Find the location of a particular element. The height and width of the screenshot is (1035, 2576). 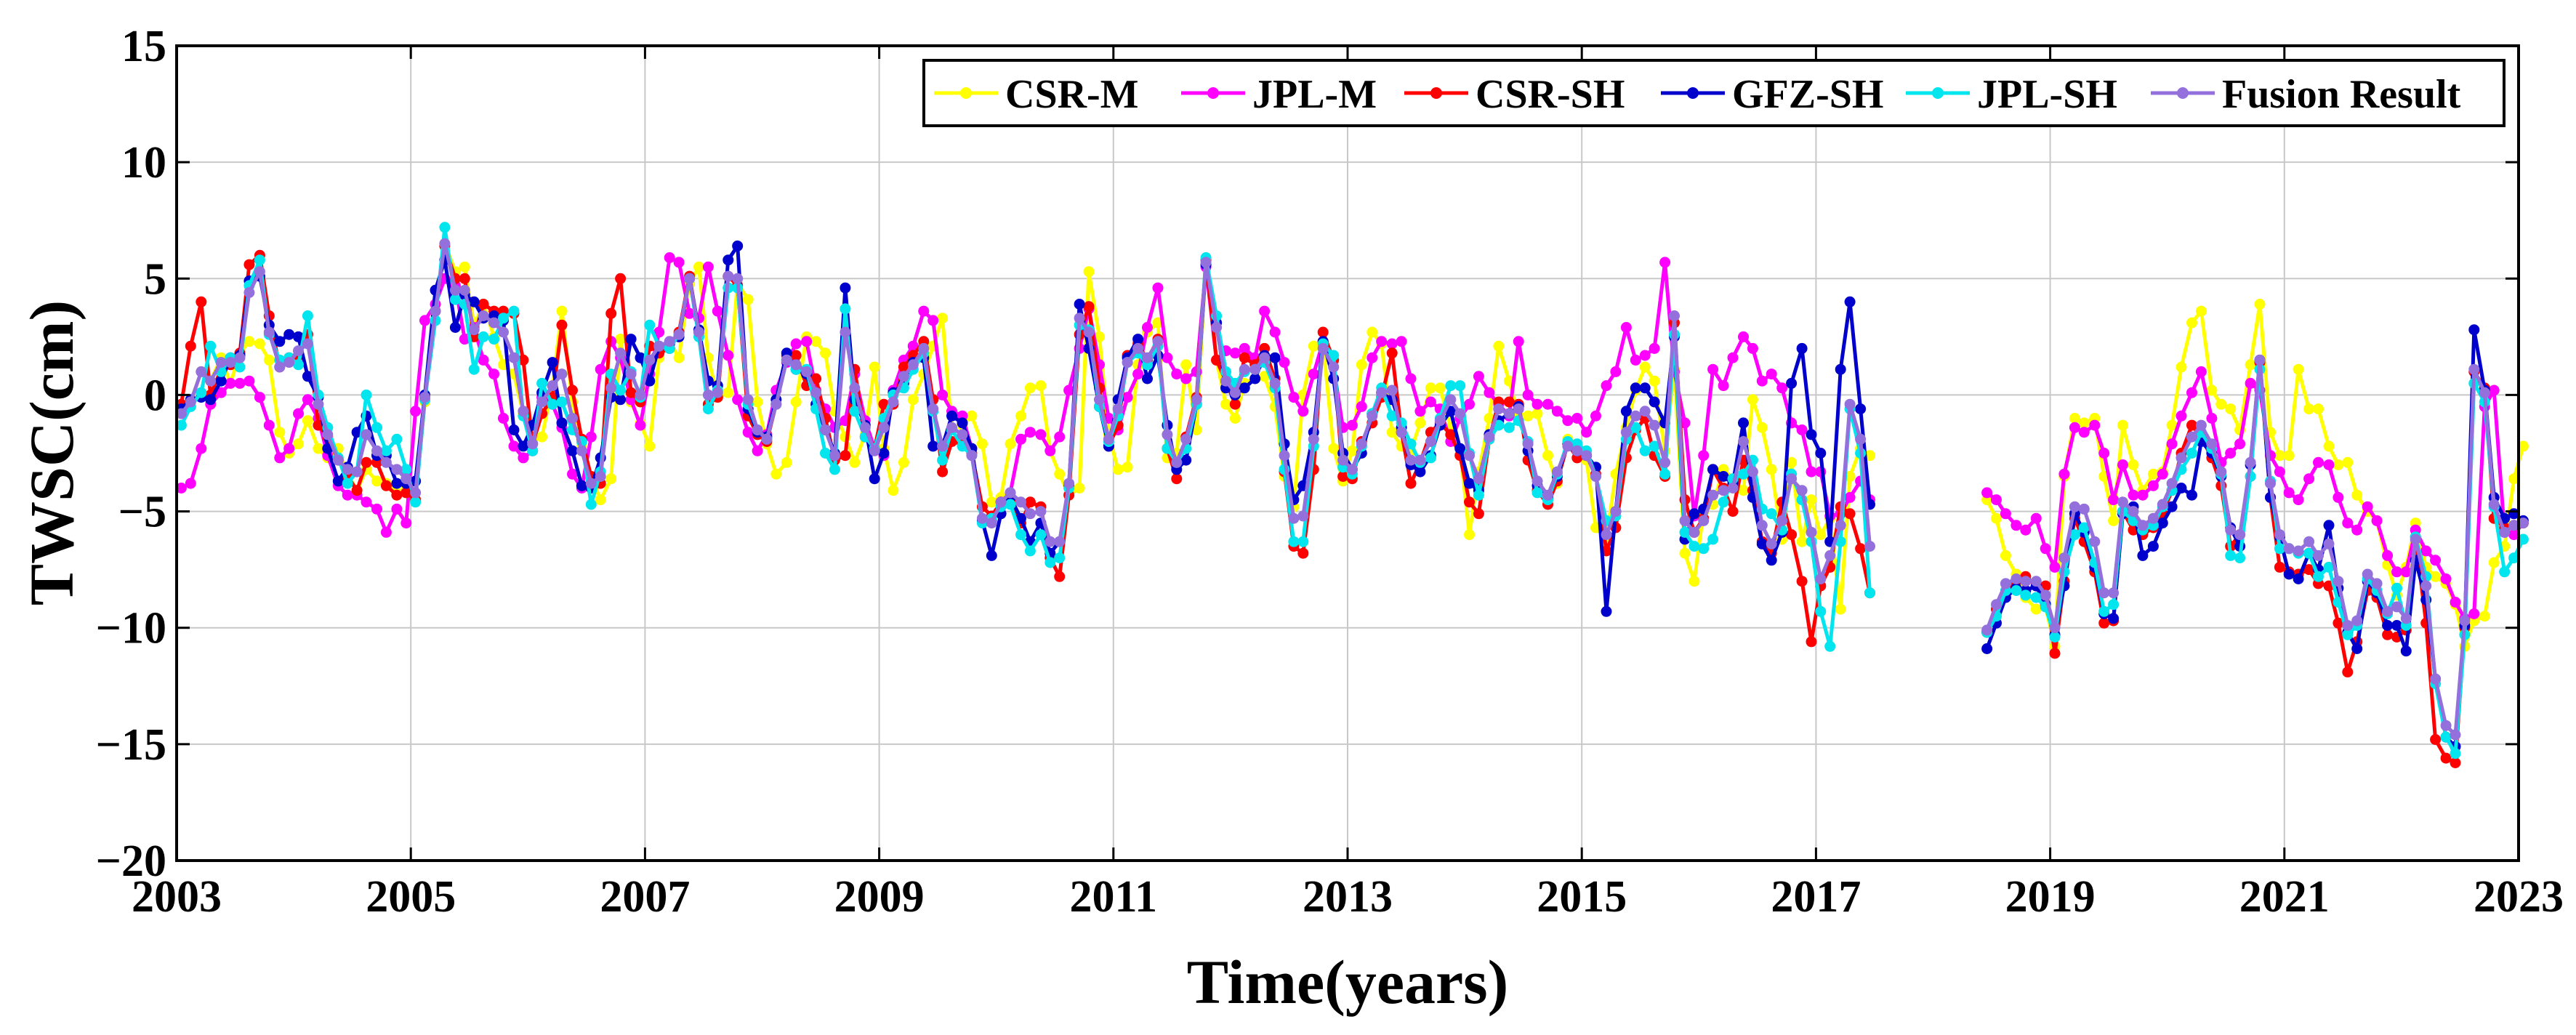

y-tick-label: 0 is located at coordinates (155, 395).